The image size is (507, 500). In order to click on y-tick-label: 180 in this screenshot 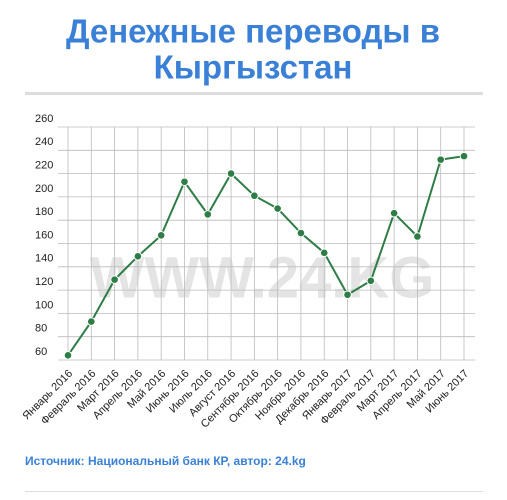, I will do `click(44, 212)`.